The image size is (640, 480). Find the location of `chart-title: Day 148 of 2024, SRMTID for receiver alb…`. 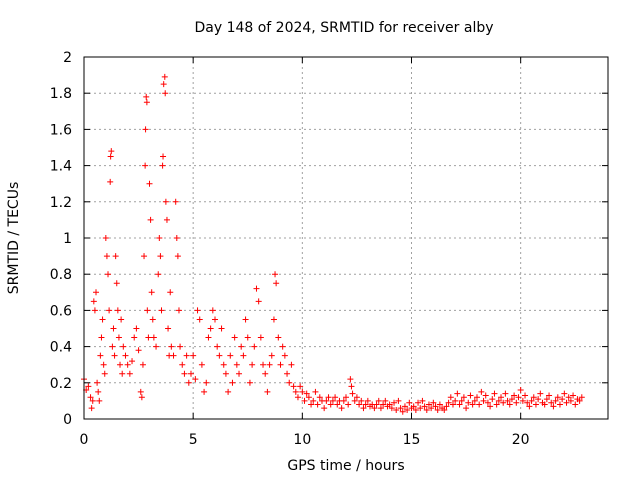

chart-title: Day 148 of 2024, SRMTID for receiver alb… is located at coordinates (343, 28).